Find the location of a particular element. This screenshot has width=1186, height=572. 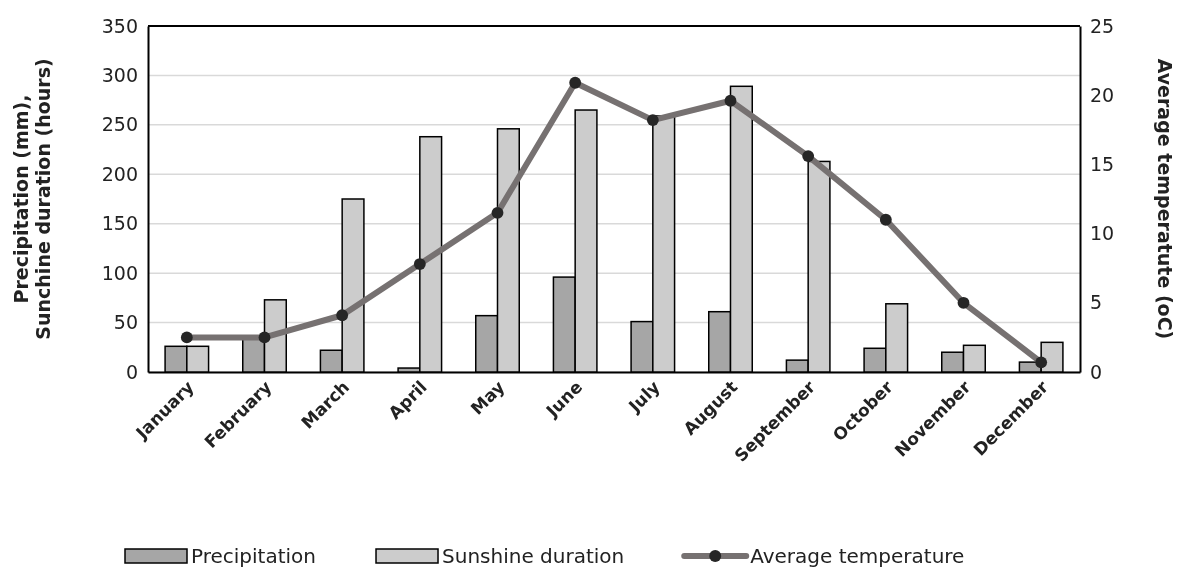

y-tick-label: 0 is located at coordinates (131, 371).